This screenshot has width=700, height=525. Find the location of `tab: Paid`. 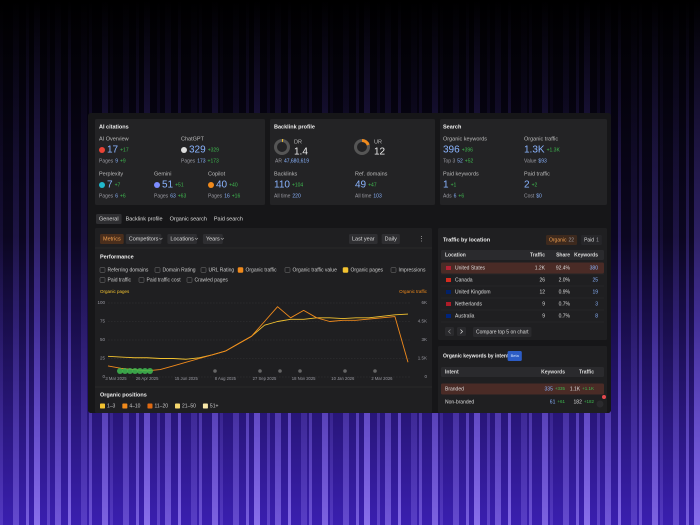

tab: Paid is located at coordinates (589, 240).